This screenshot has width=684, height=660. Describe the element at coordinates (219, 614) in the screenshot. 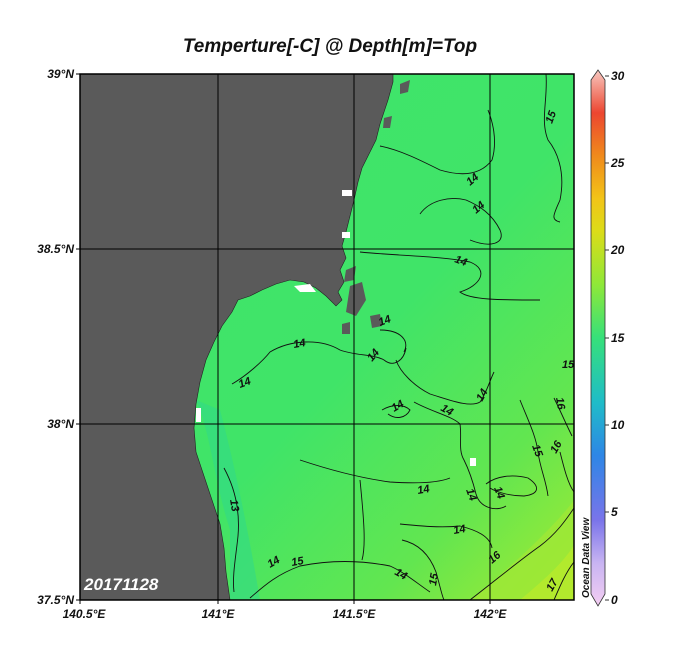

I see `lon-label: 141°E` at that location.